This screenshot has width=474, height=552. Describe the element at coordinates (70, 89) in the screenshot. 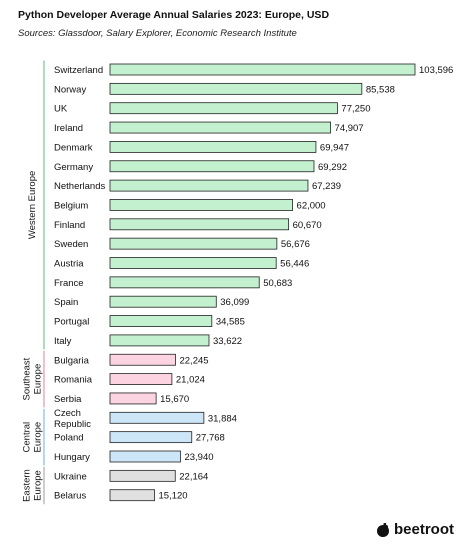

I see `category-label: Norway` at that location.